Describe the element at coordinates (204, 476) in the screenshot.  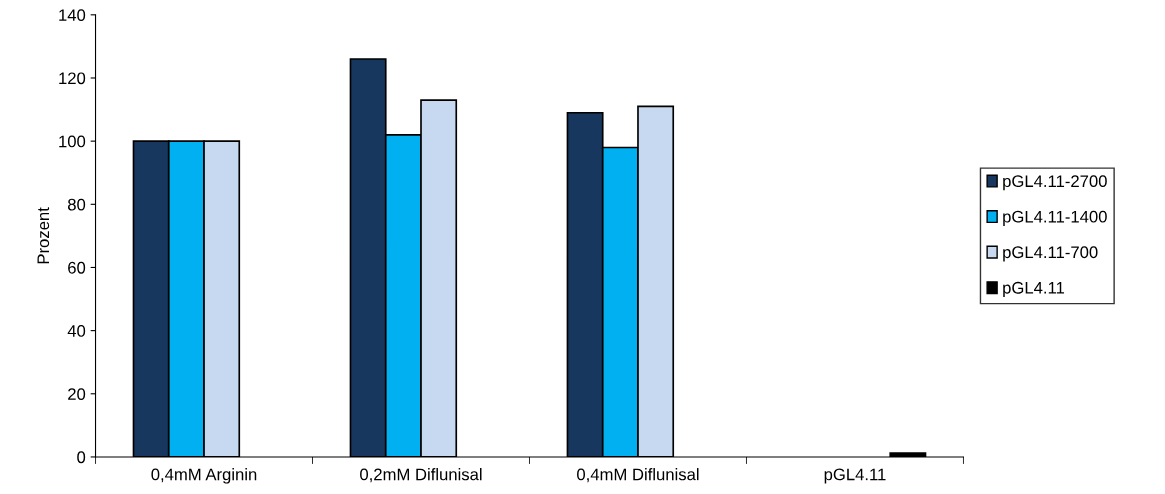
I see `x-tick-label: 0,4mM Arginin` at that location.